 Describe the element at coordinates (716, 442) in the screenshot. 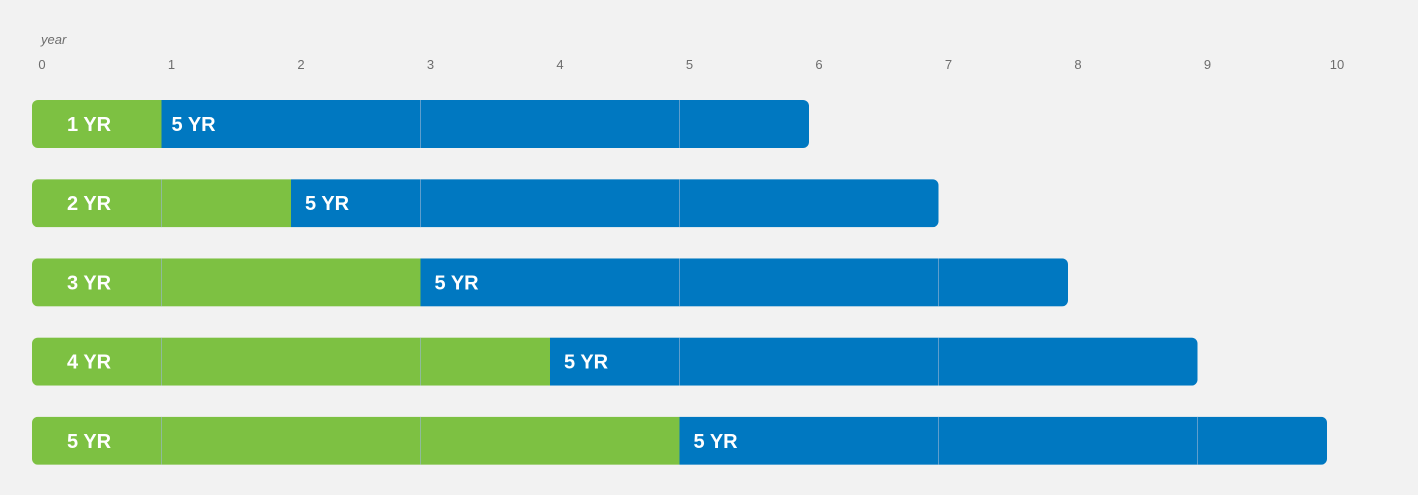

I see `bar-label-second-5: 5 YR` at that location.